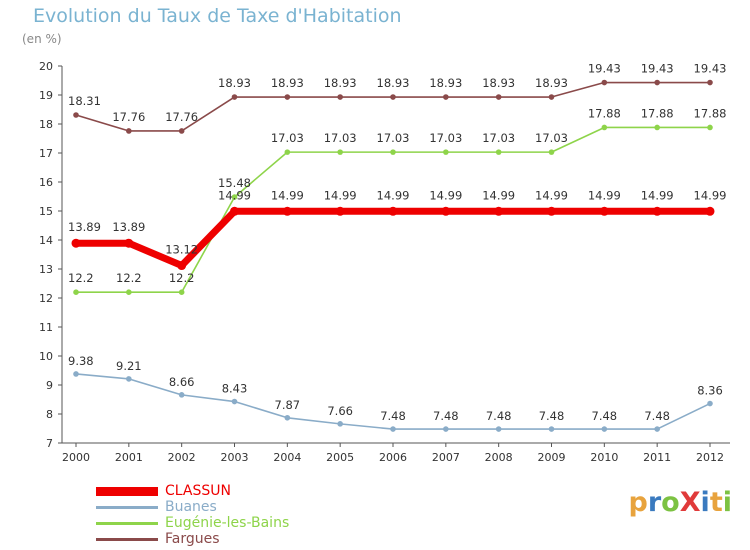  Describe the element at coordinates (191, 507) in the screenshot. I see `legend-label-buanes: Buanes` at that location.